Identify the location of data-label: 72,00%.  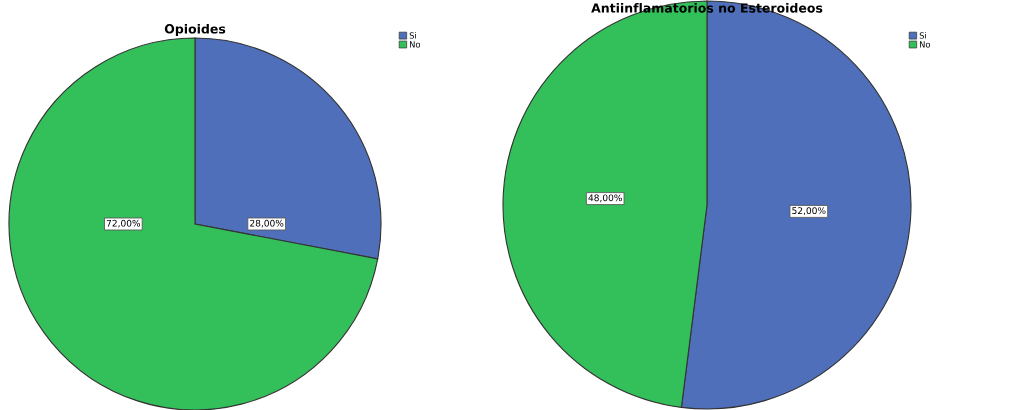
(123, 223).